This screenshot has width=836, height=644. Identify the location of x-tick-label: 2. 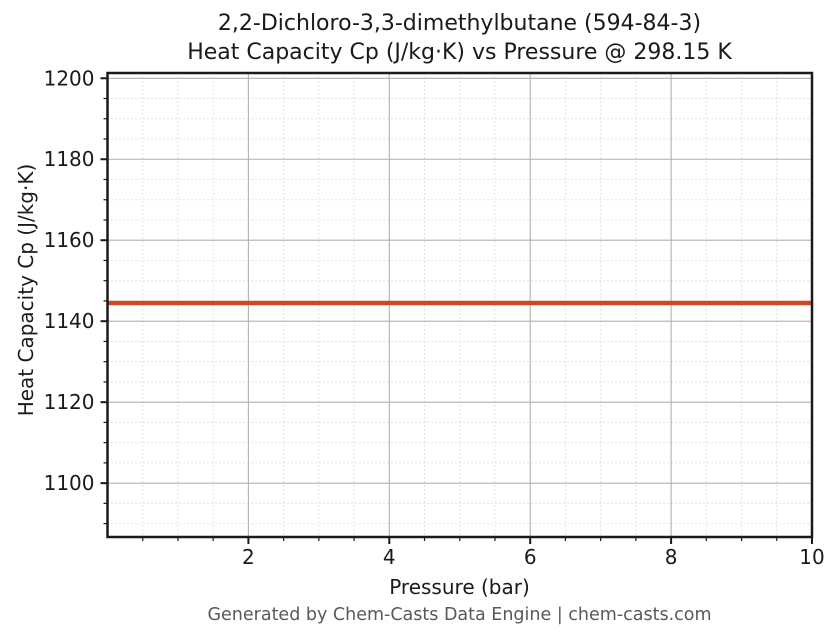
(248, 557).